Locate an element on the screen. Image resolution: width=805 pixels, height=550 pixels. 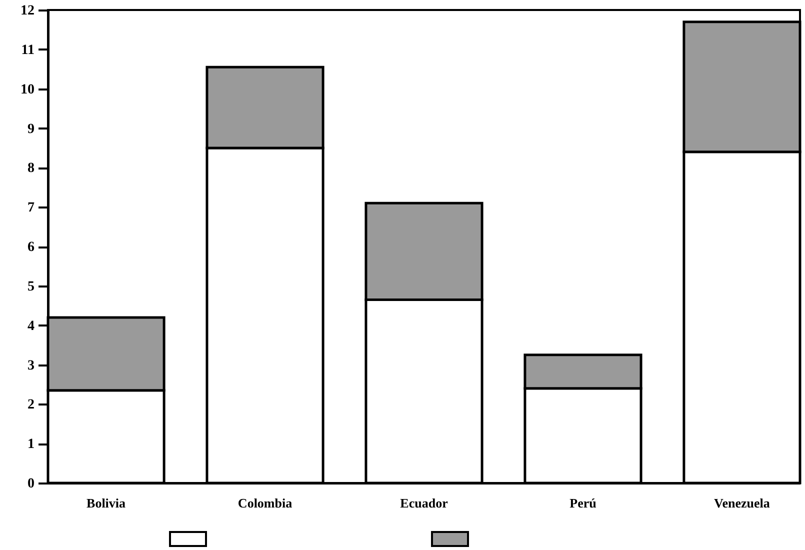
y-tick-label: 8 is located at coordinates (31, 168).